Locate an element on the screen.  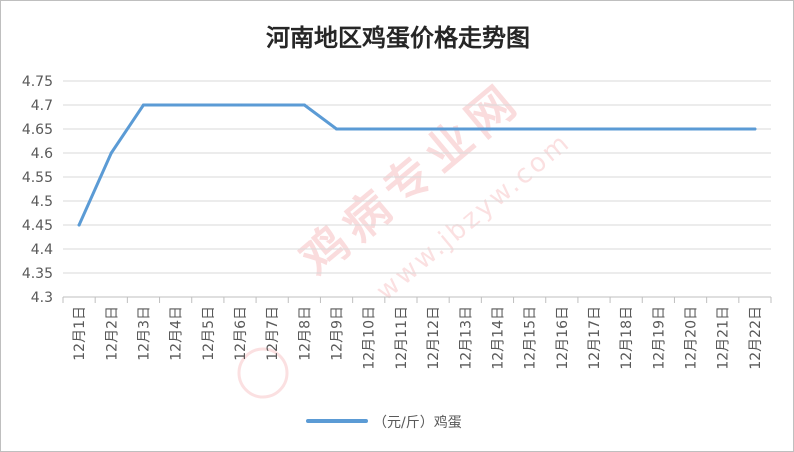
chart-title: 河南地区鸡蛋价格走势图 is located at coordinates (398, 37).